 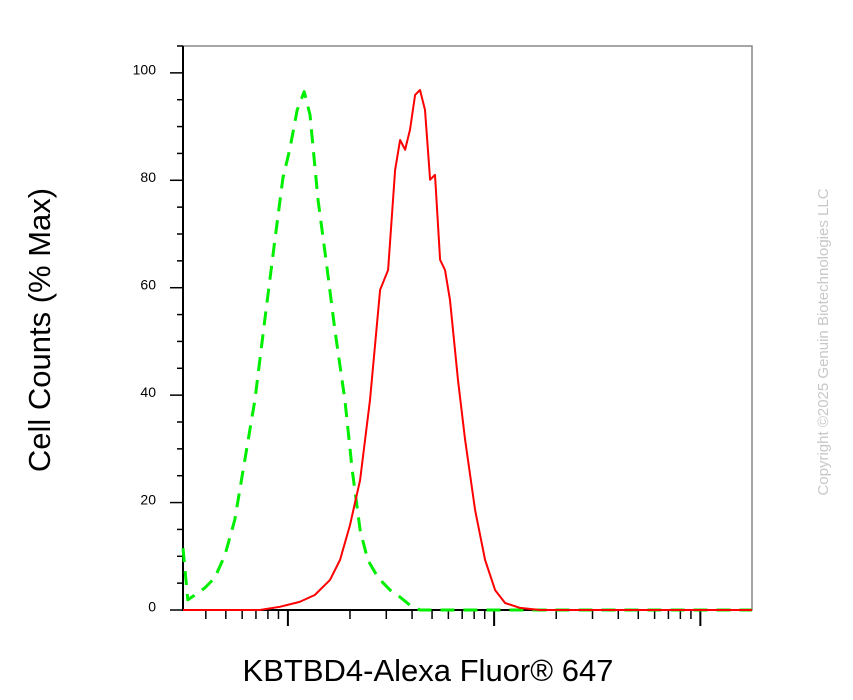 What do you see at coordinates (148, 392) in the screenshot?
I see `y-tick-label: 40` at bounding box center [148, 392].